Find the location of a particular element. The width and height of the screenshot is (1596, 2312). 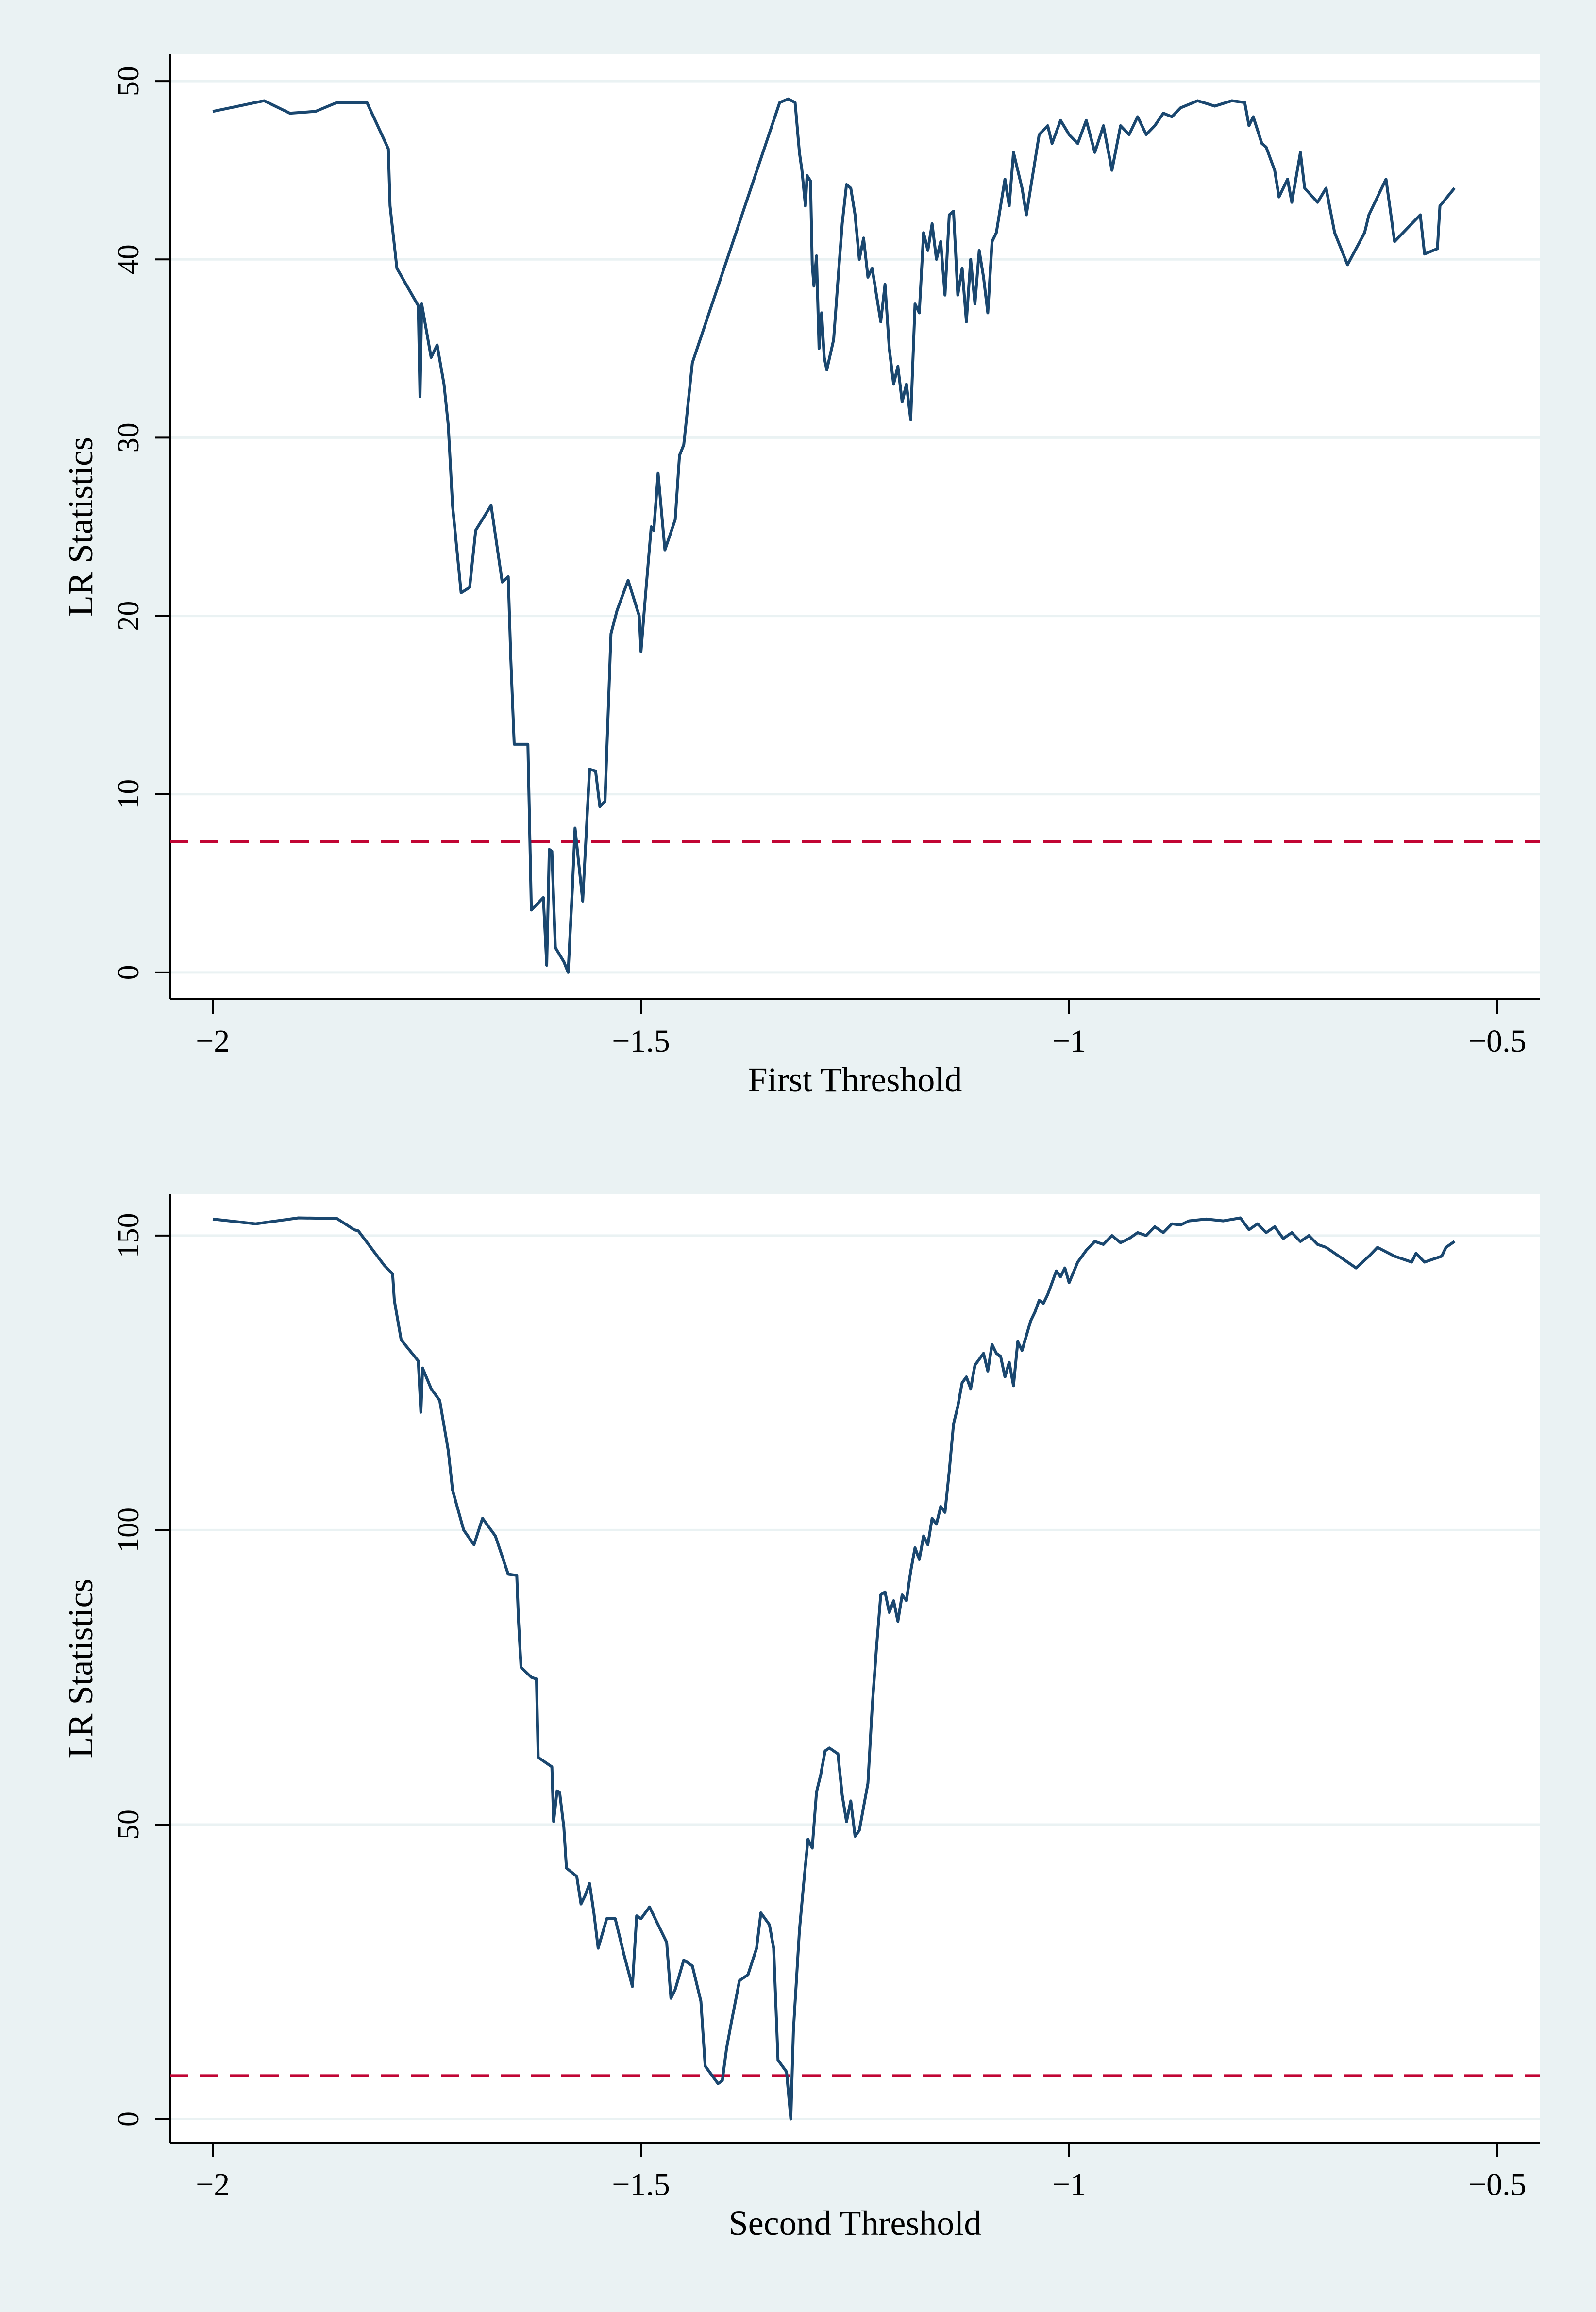

top-y-tick-label: 40 is located at coordinates (128, 259).